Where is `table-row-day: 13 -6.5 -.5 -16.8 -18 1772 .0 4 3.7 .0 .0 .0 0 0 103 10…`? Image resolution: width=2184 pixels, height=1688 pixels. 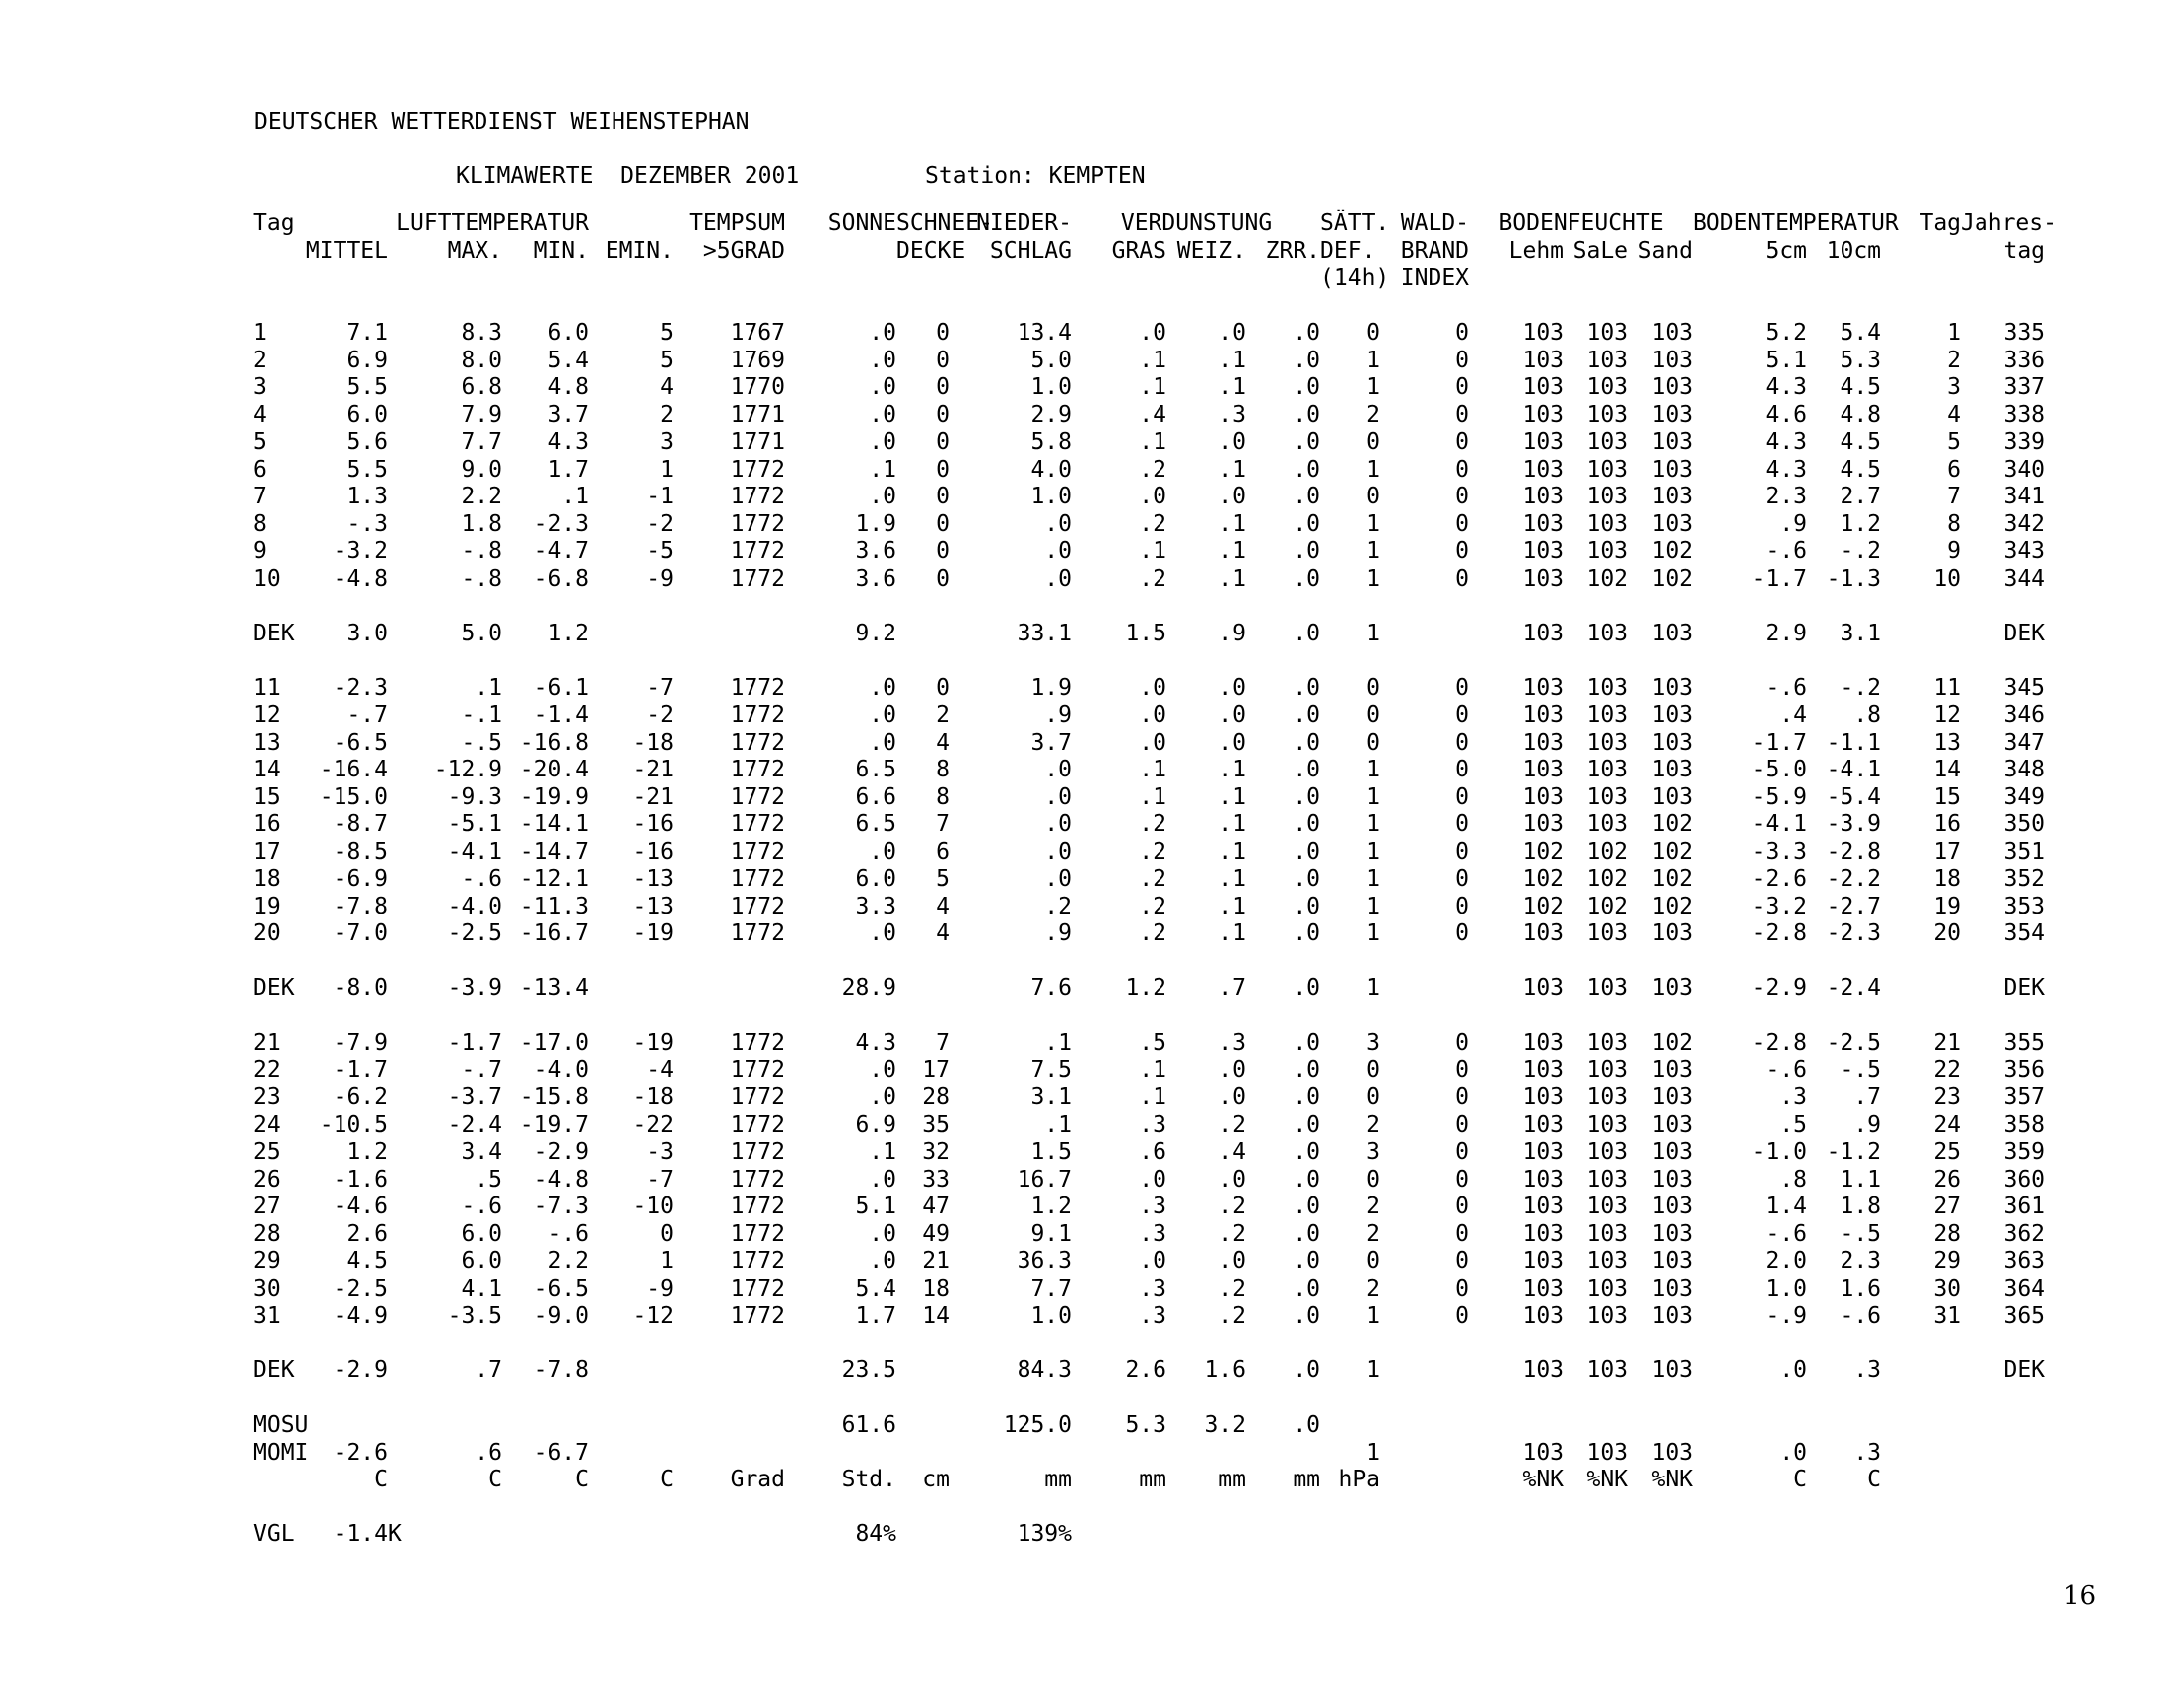 table-row-day: 13 -6.5 -.5 -16.8 -18 1772 .0 4 3.7 .0 .0 .0 0 0 103 10… is located at coordinates (1149, 744).